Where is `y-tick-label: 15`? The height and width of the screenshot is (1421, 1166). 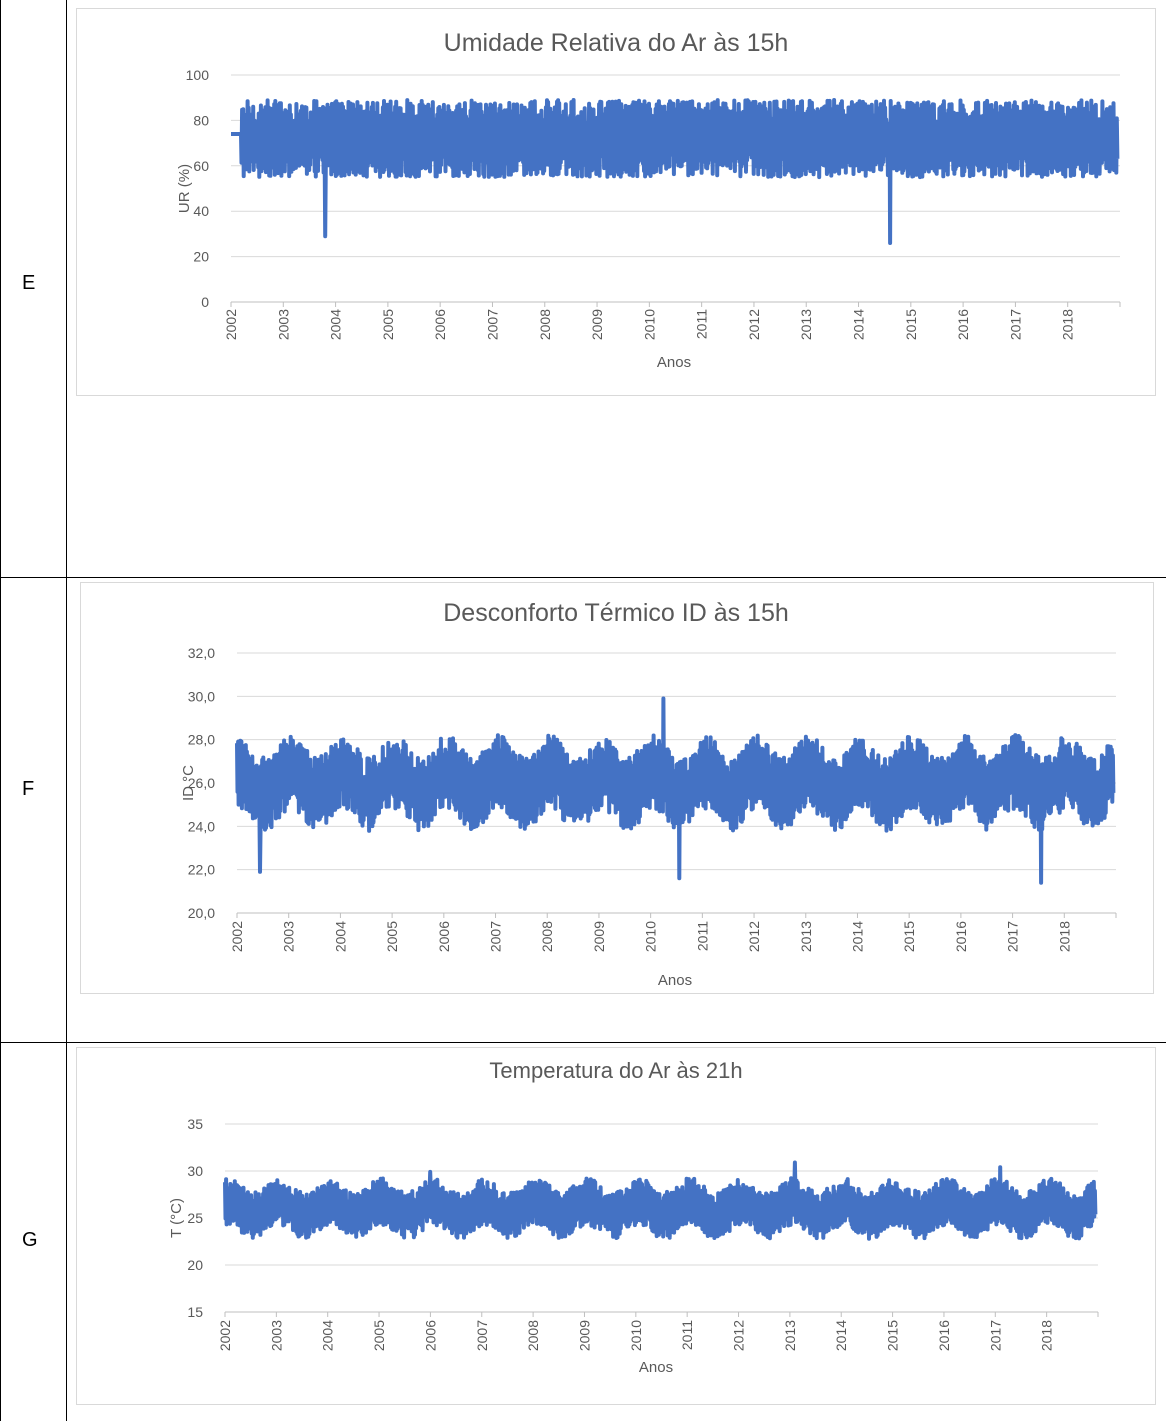
y-tick-label: 15 is located at coordinates (195, 1312).